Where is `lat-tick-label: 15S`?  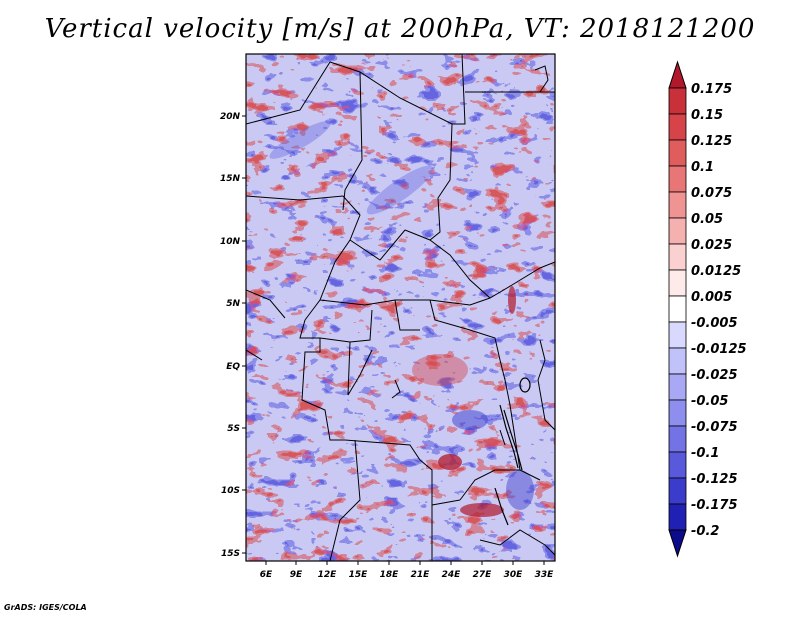
lat-tick-label: 15S is located at coordinates (230, 554).